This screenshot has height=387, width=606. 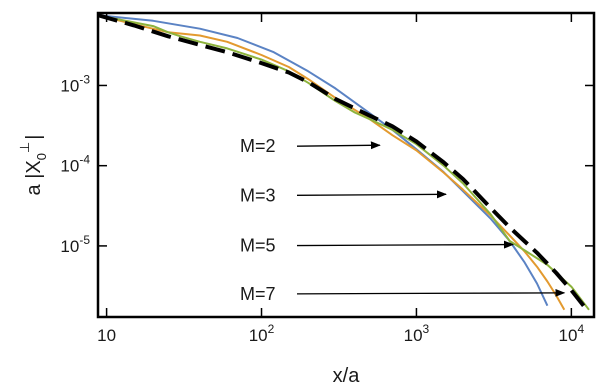 I want to click on y-axis-label-prefix: a |X, so click(x=34, y=177).